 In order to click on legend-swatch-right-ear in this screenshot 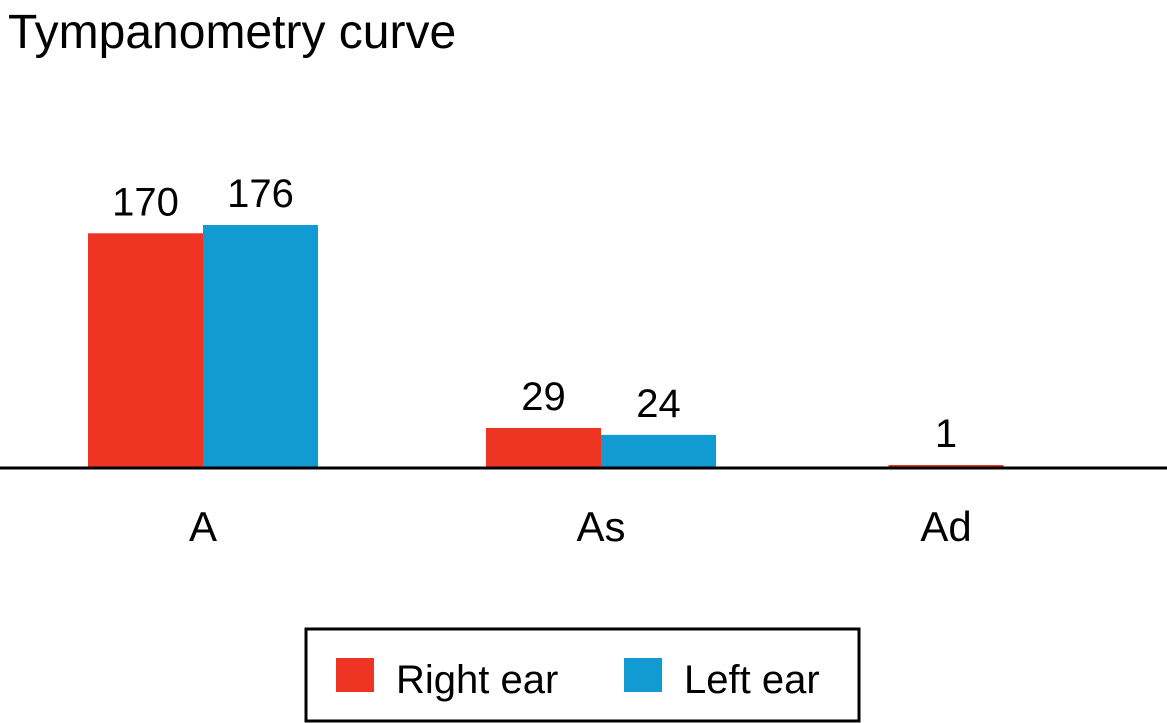, I will do `click(355, 675)`.